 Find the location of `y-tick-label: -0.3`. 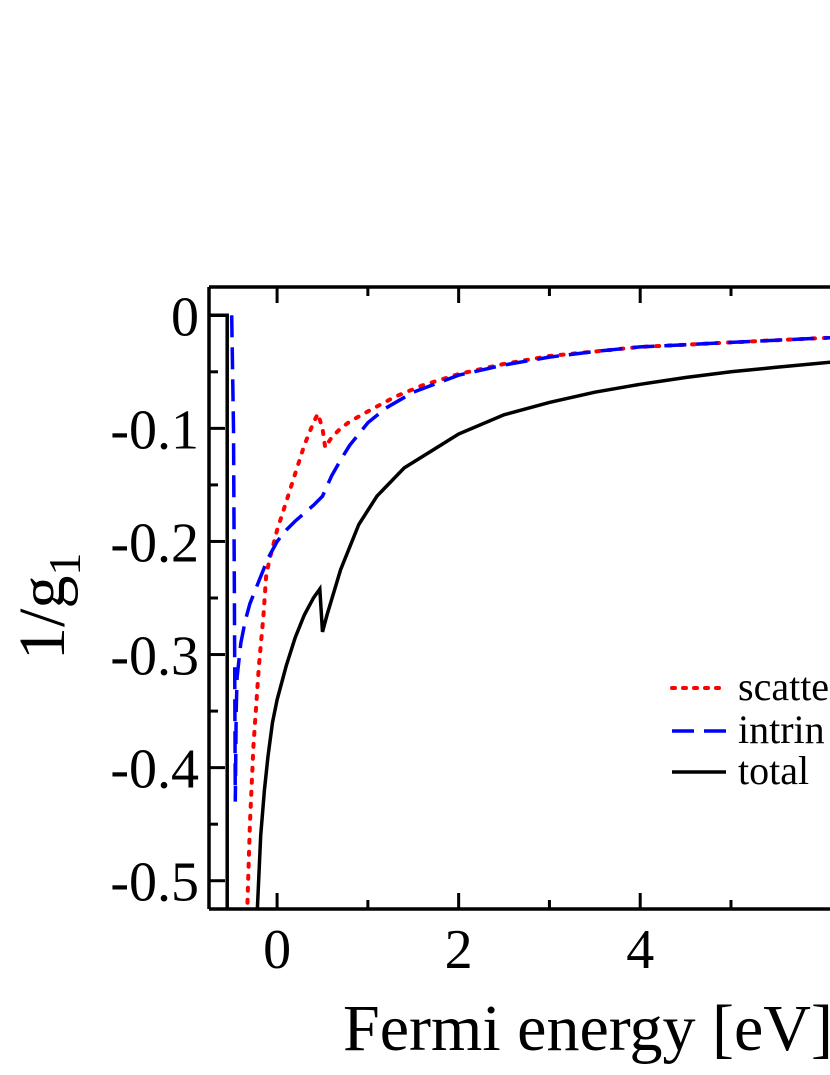

y-tick-label: -0.3 is located at coordinates (154, 657).